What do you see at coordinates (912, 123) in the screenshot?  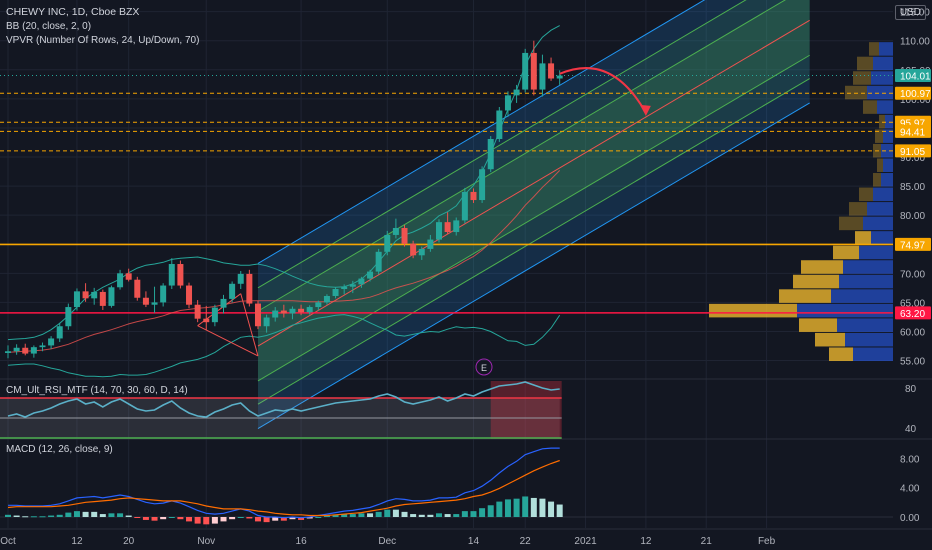 I see `price-label-text: 95.97` at bounding box center [912, 123].